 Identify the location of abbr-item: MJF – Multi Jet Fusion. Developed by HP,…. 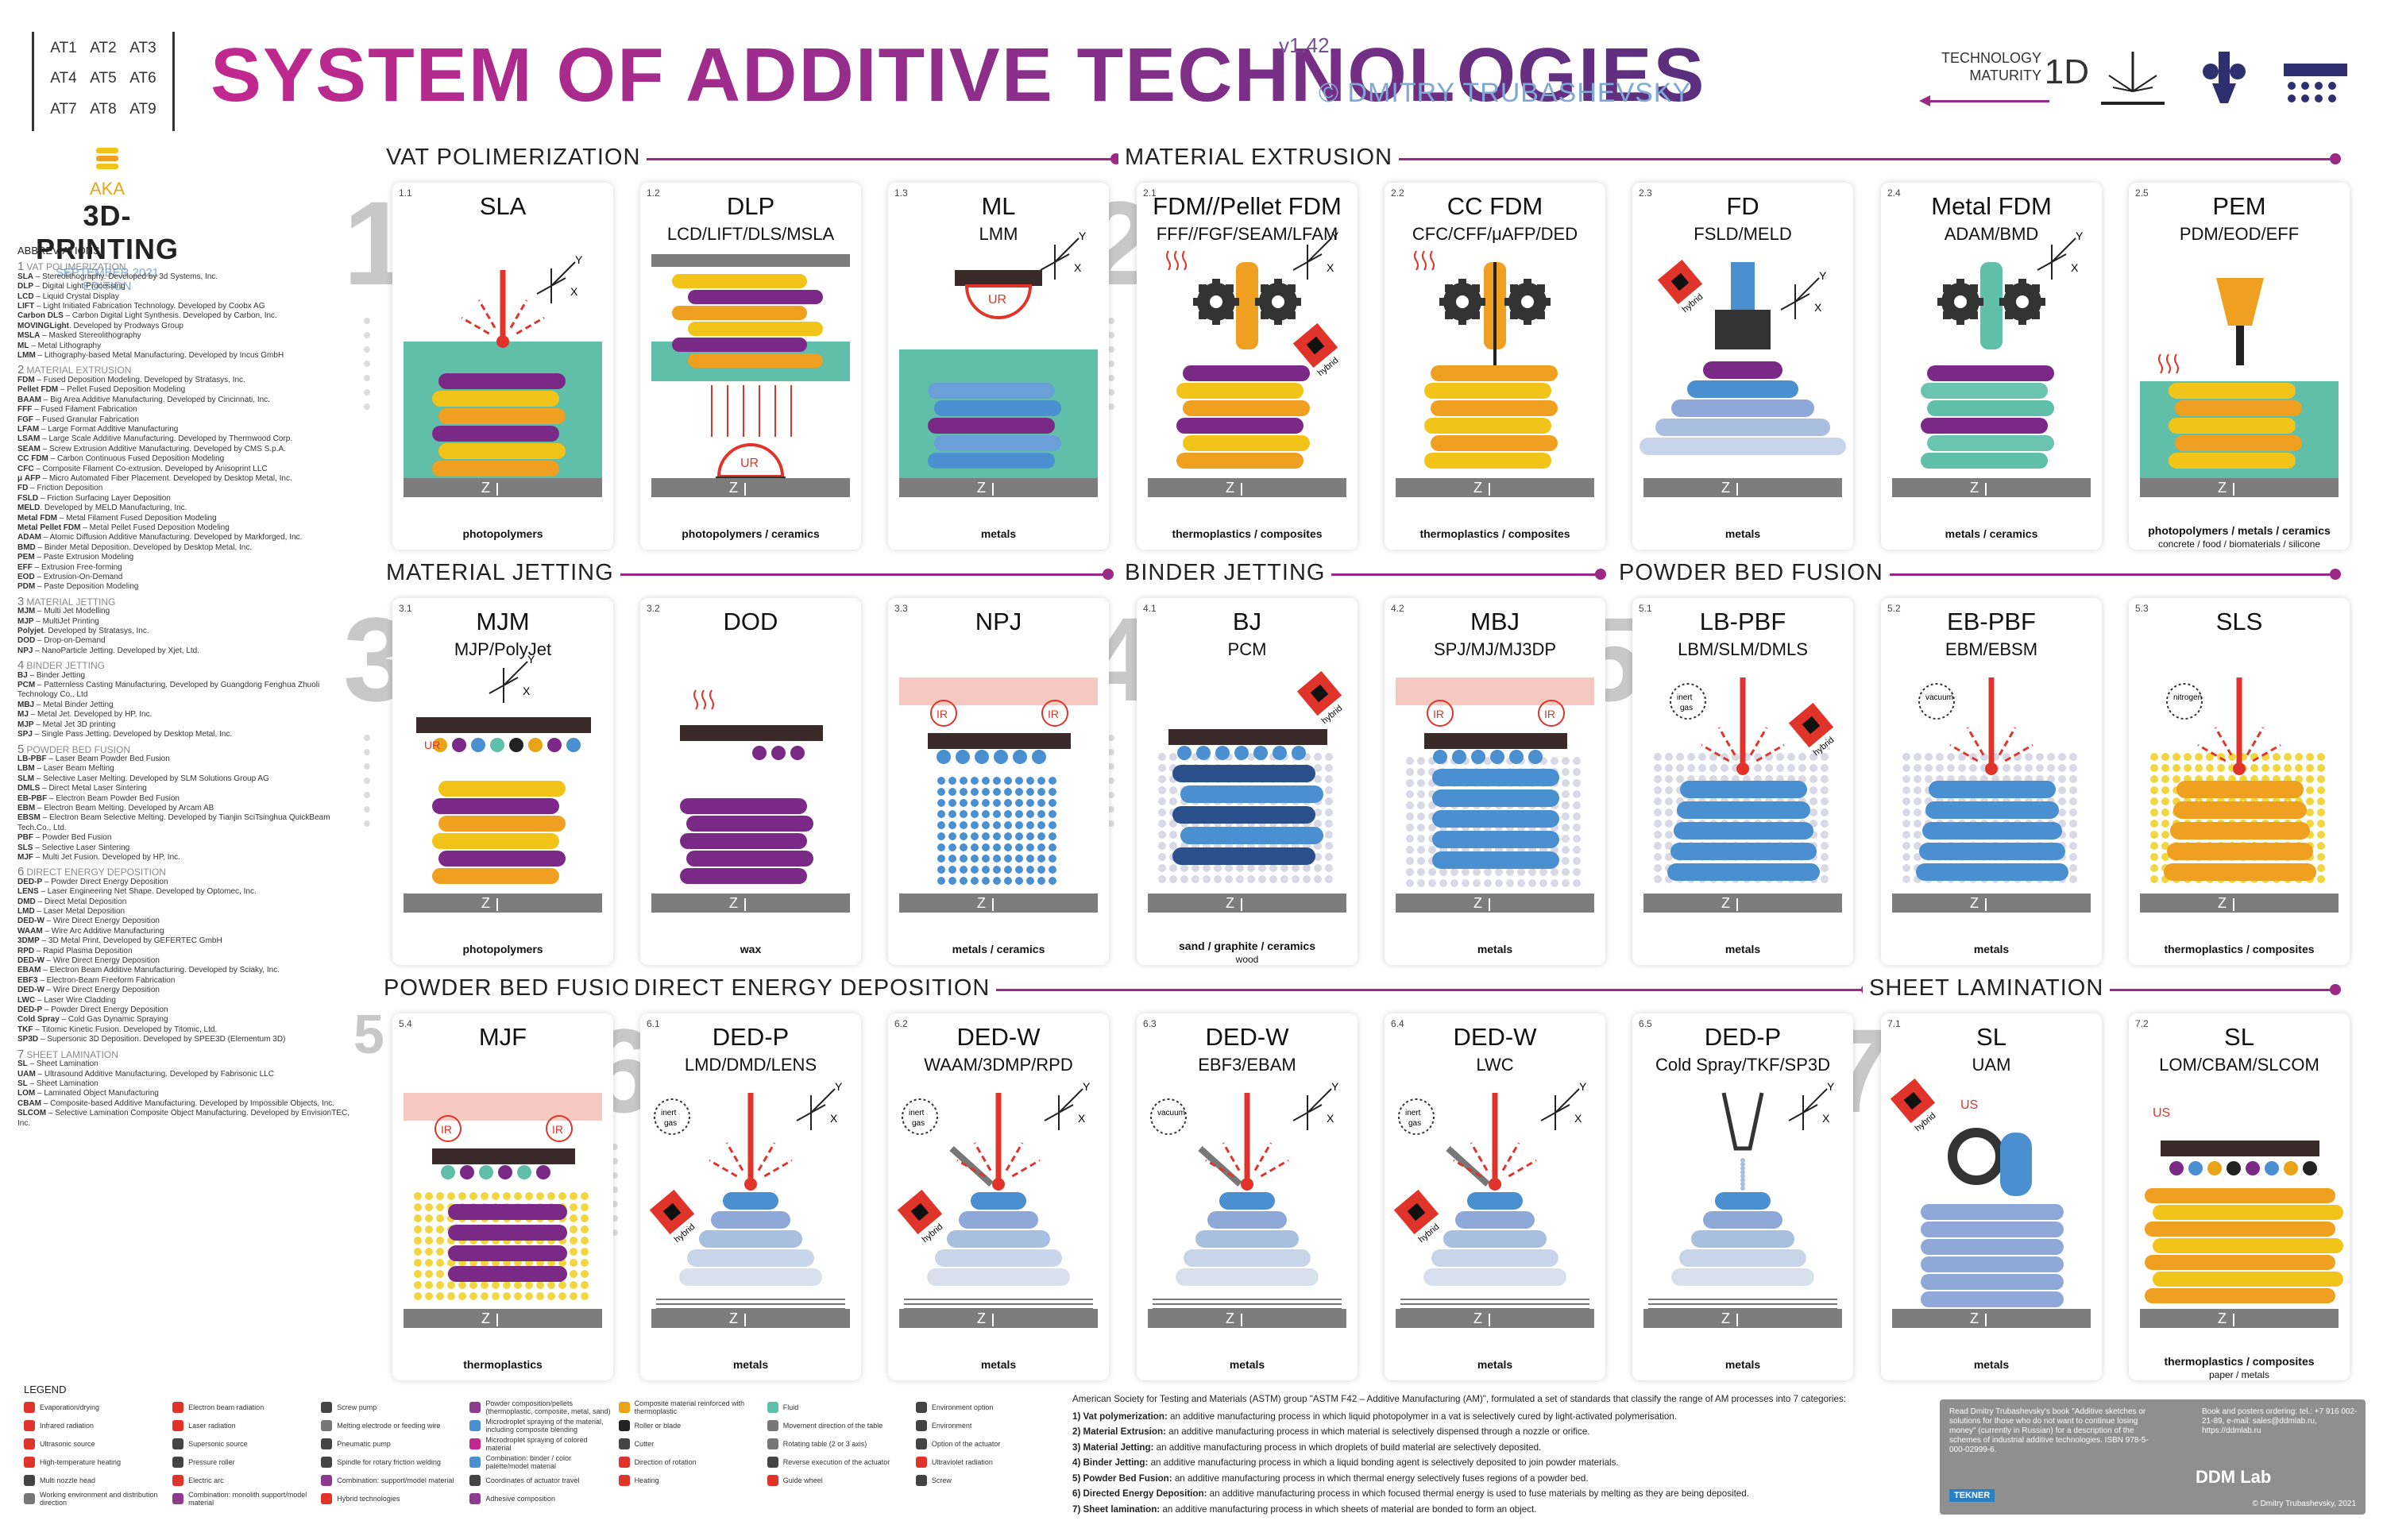
(184, 858).